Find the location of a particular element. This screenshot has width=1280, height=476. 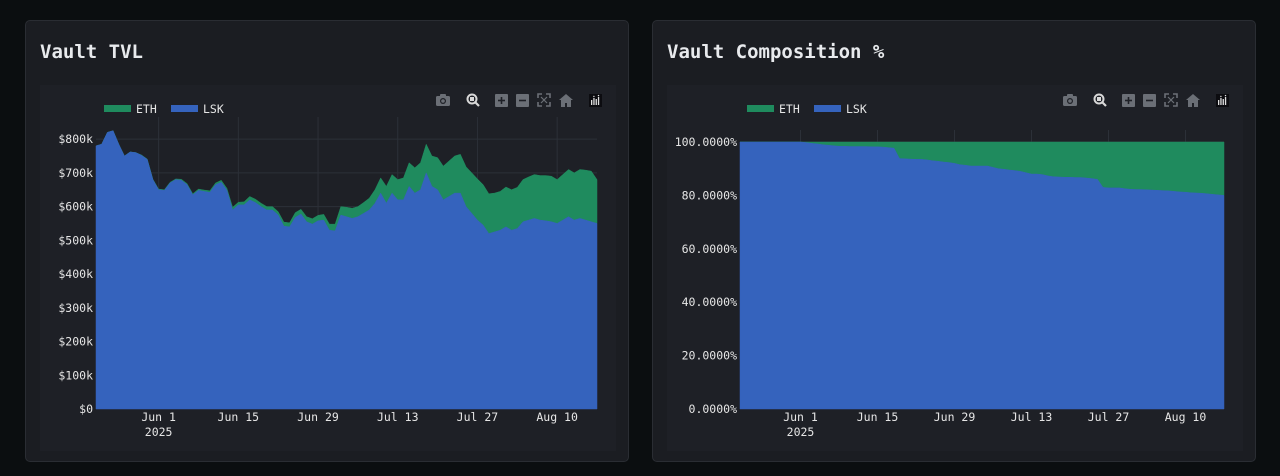

panel-title: Vault Composition % is located at coordinates (776, 52).